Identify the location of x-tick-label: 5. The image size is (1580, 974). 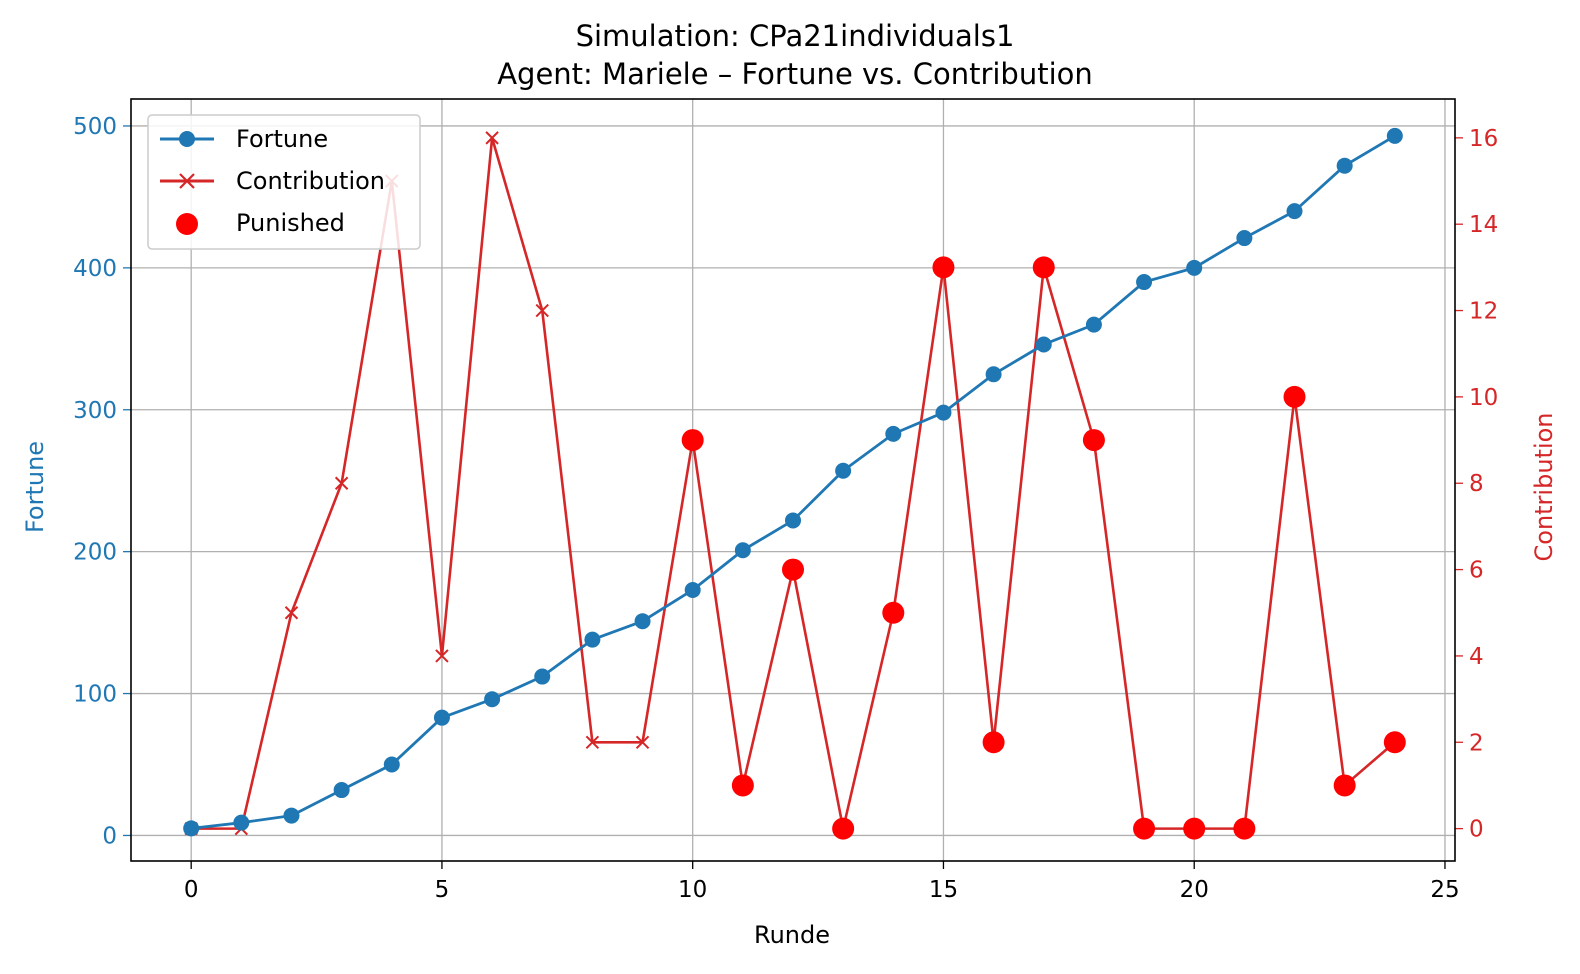
(442, 890).